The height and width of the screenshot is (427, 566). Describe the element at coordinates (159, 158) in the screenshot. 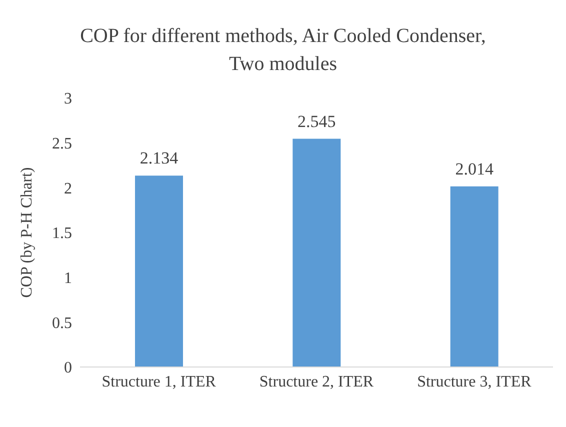

I see `data-label: 2.134` at that location.